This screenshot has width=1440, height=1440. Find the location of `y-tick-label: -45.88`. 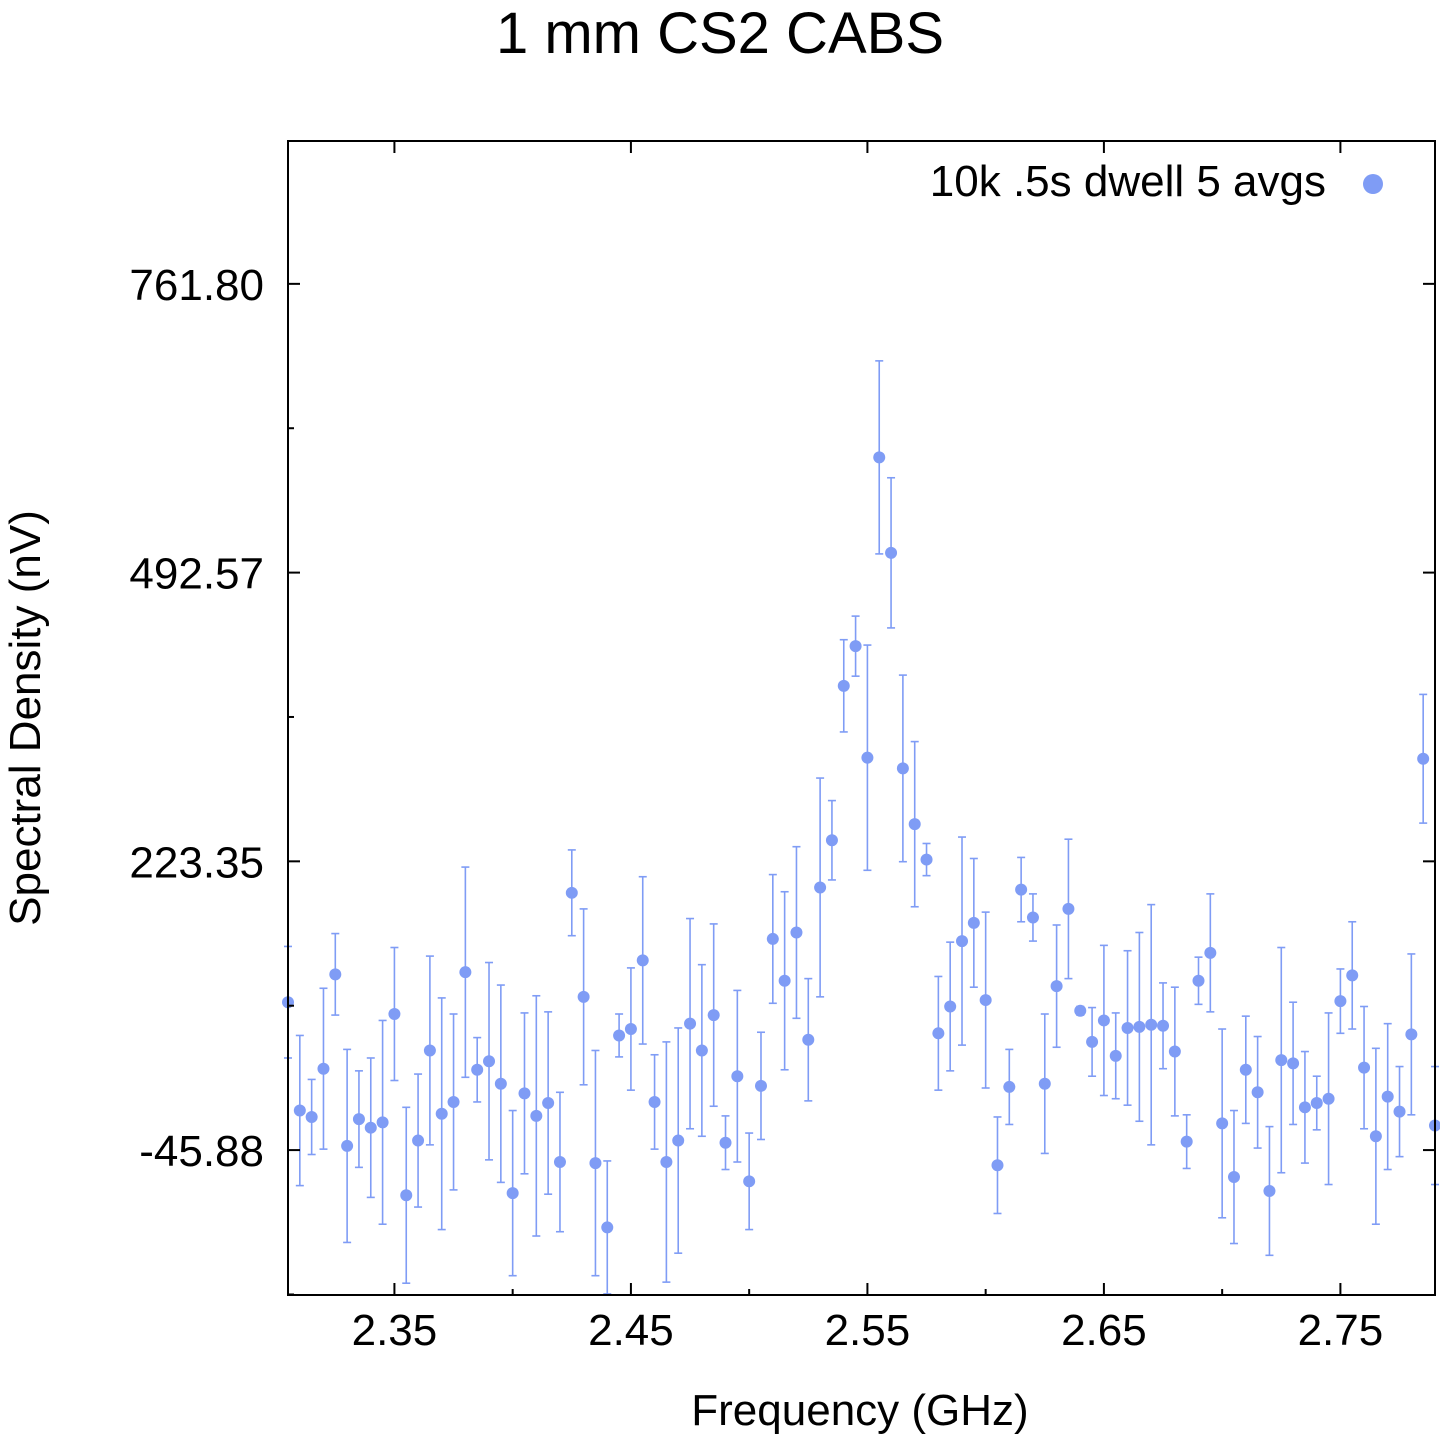

y-tick-label: -45.88 is located at coordinates (201, 1151).